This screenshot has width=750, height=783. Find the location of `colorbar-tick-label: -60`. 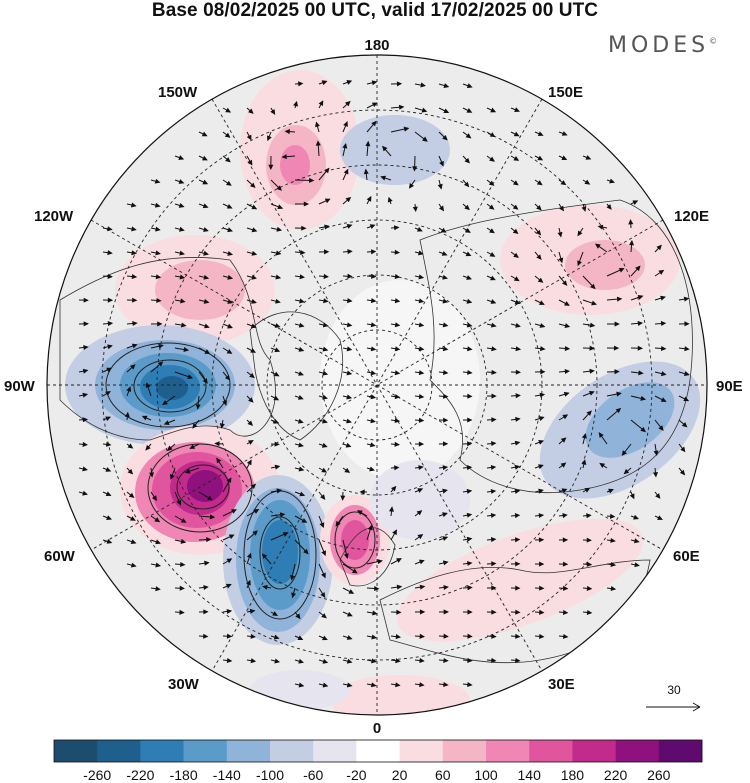

colorbar-tick-label: -60 is located at coordinates (313, 775).